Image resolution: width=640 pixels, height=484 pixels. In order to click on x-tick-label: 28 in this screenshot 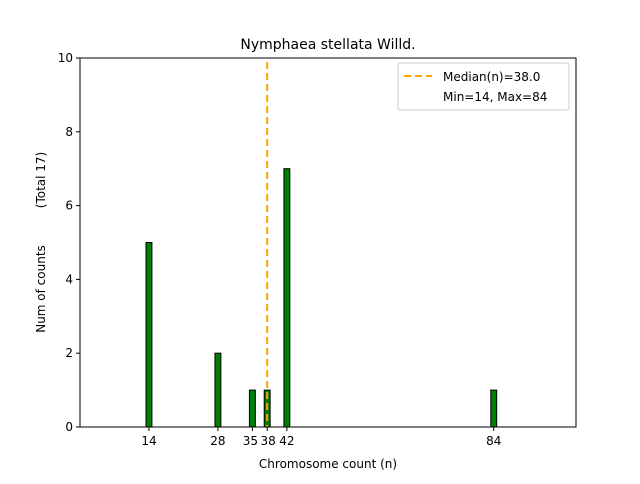, I will do `click(217, 441)`.